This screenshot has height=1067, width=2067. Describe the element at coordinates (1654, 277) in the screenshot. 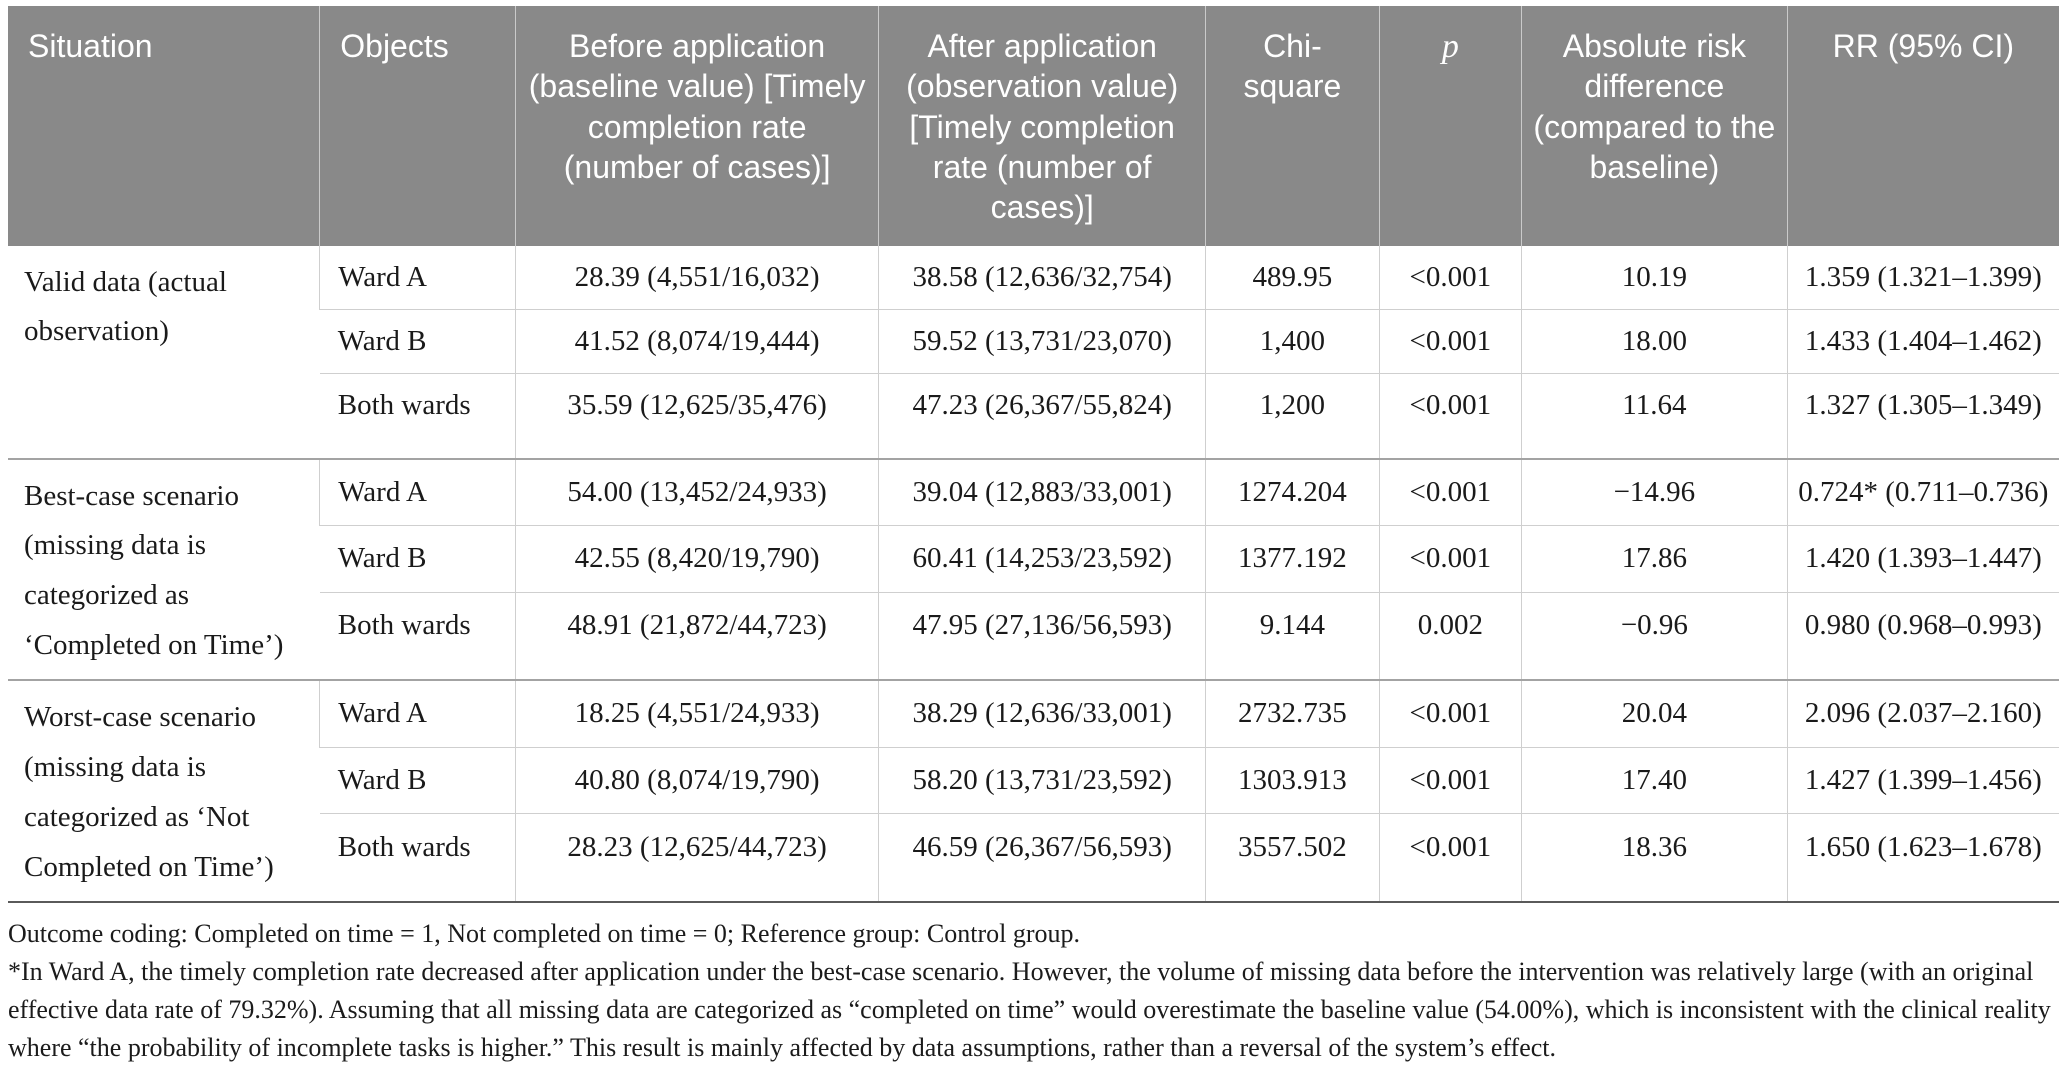

I see `ard-cell: 10.19` at that location.